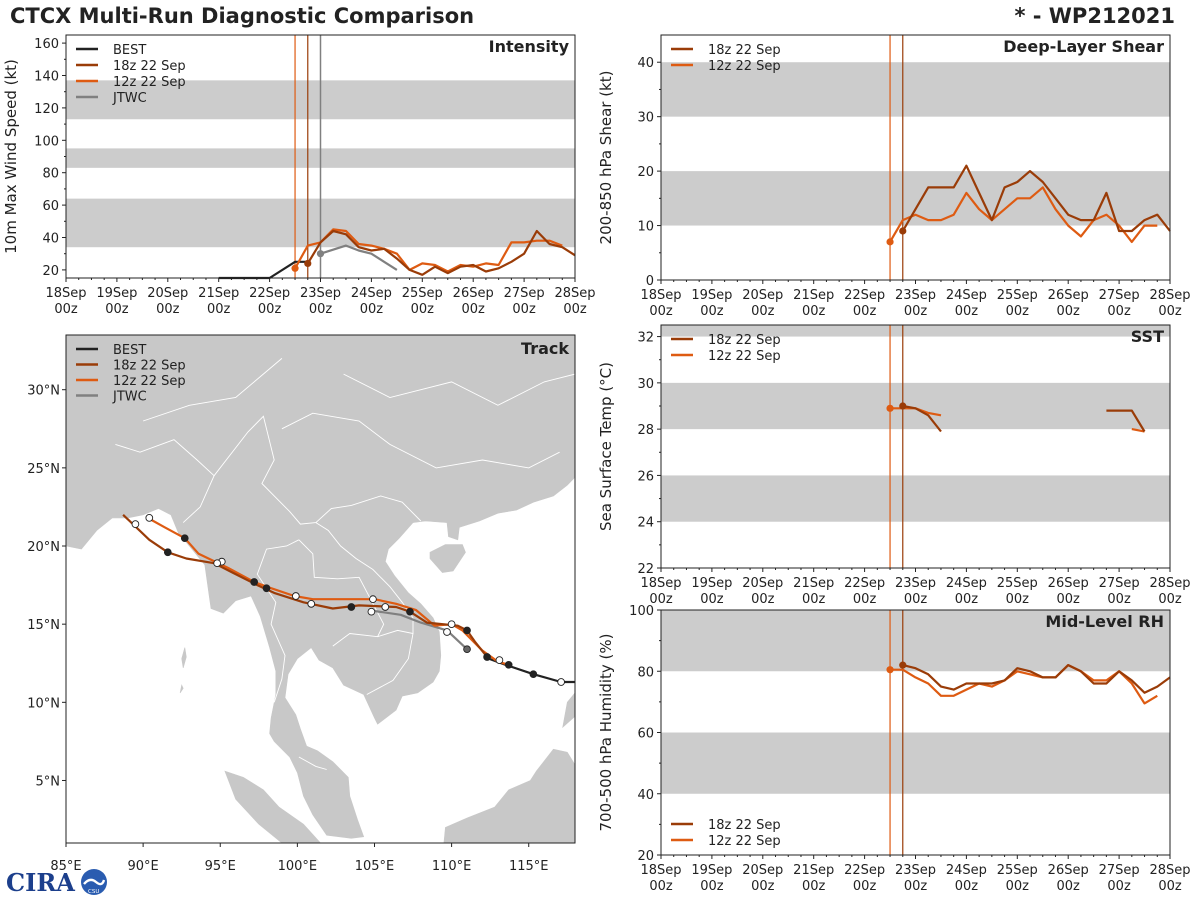 The image size is (1200, 900). Describe the element at coordinates (422, 293) in the screenshot. I see `intensity-x-tick-label-date: 25Sep` at that location.